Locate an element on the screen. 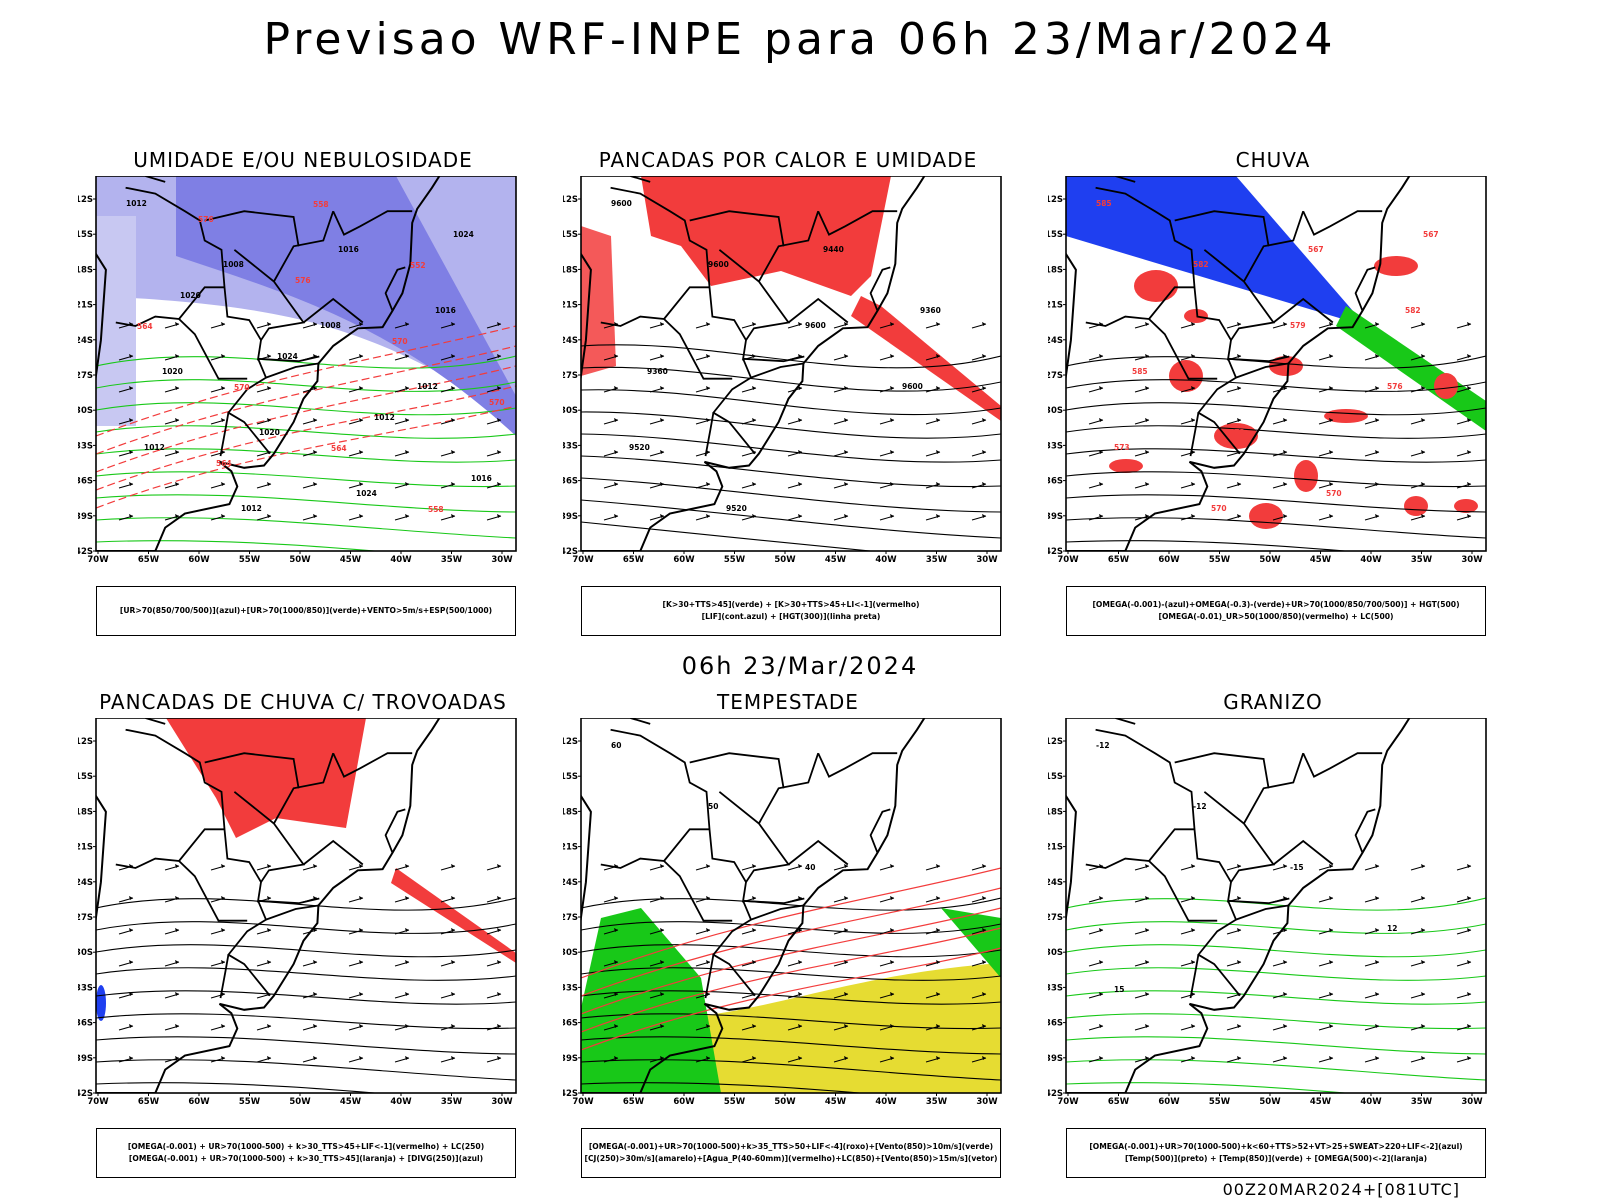 This screenshot has height=1200, width=1600. contour-label: 9360 is located at coordinates (930, 310).